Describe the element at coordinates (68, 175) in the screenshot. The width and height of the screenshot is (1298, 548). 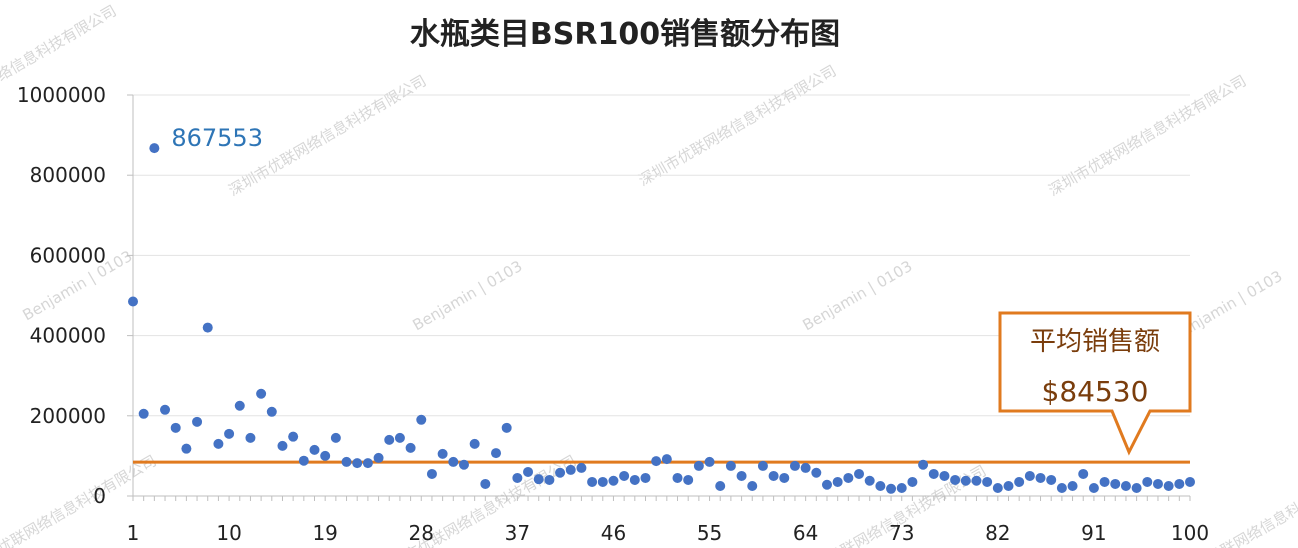
I see `y-tick-label: 800000` at that location.